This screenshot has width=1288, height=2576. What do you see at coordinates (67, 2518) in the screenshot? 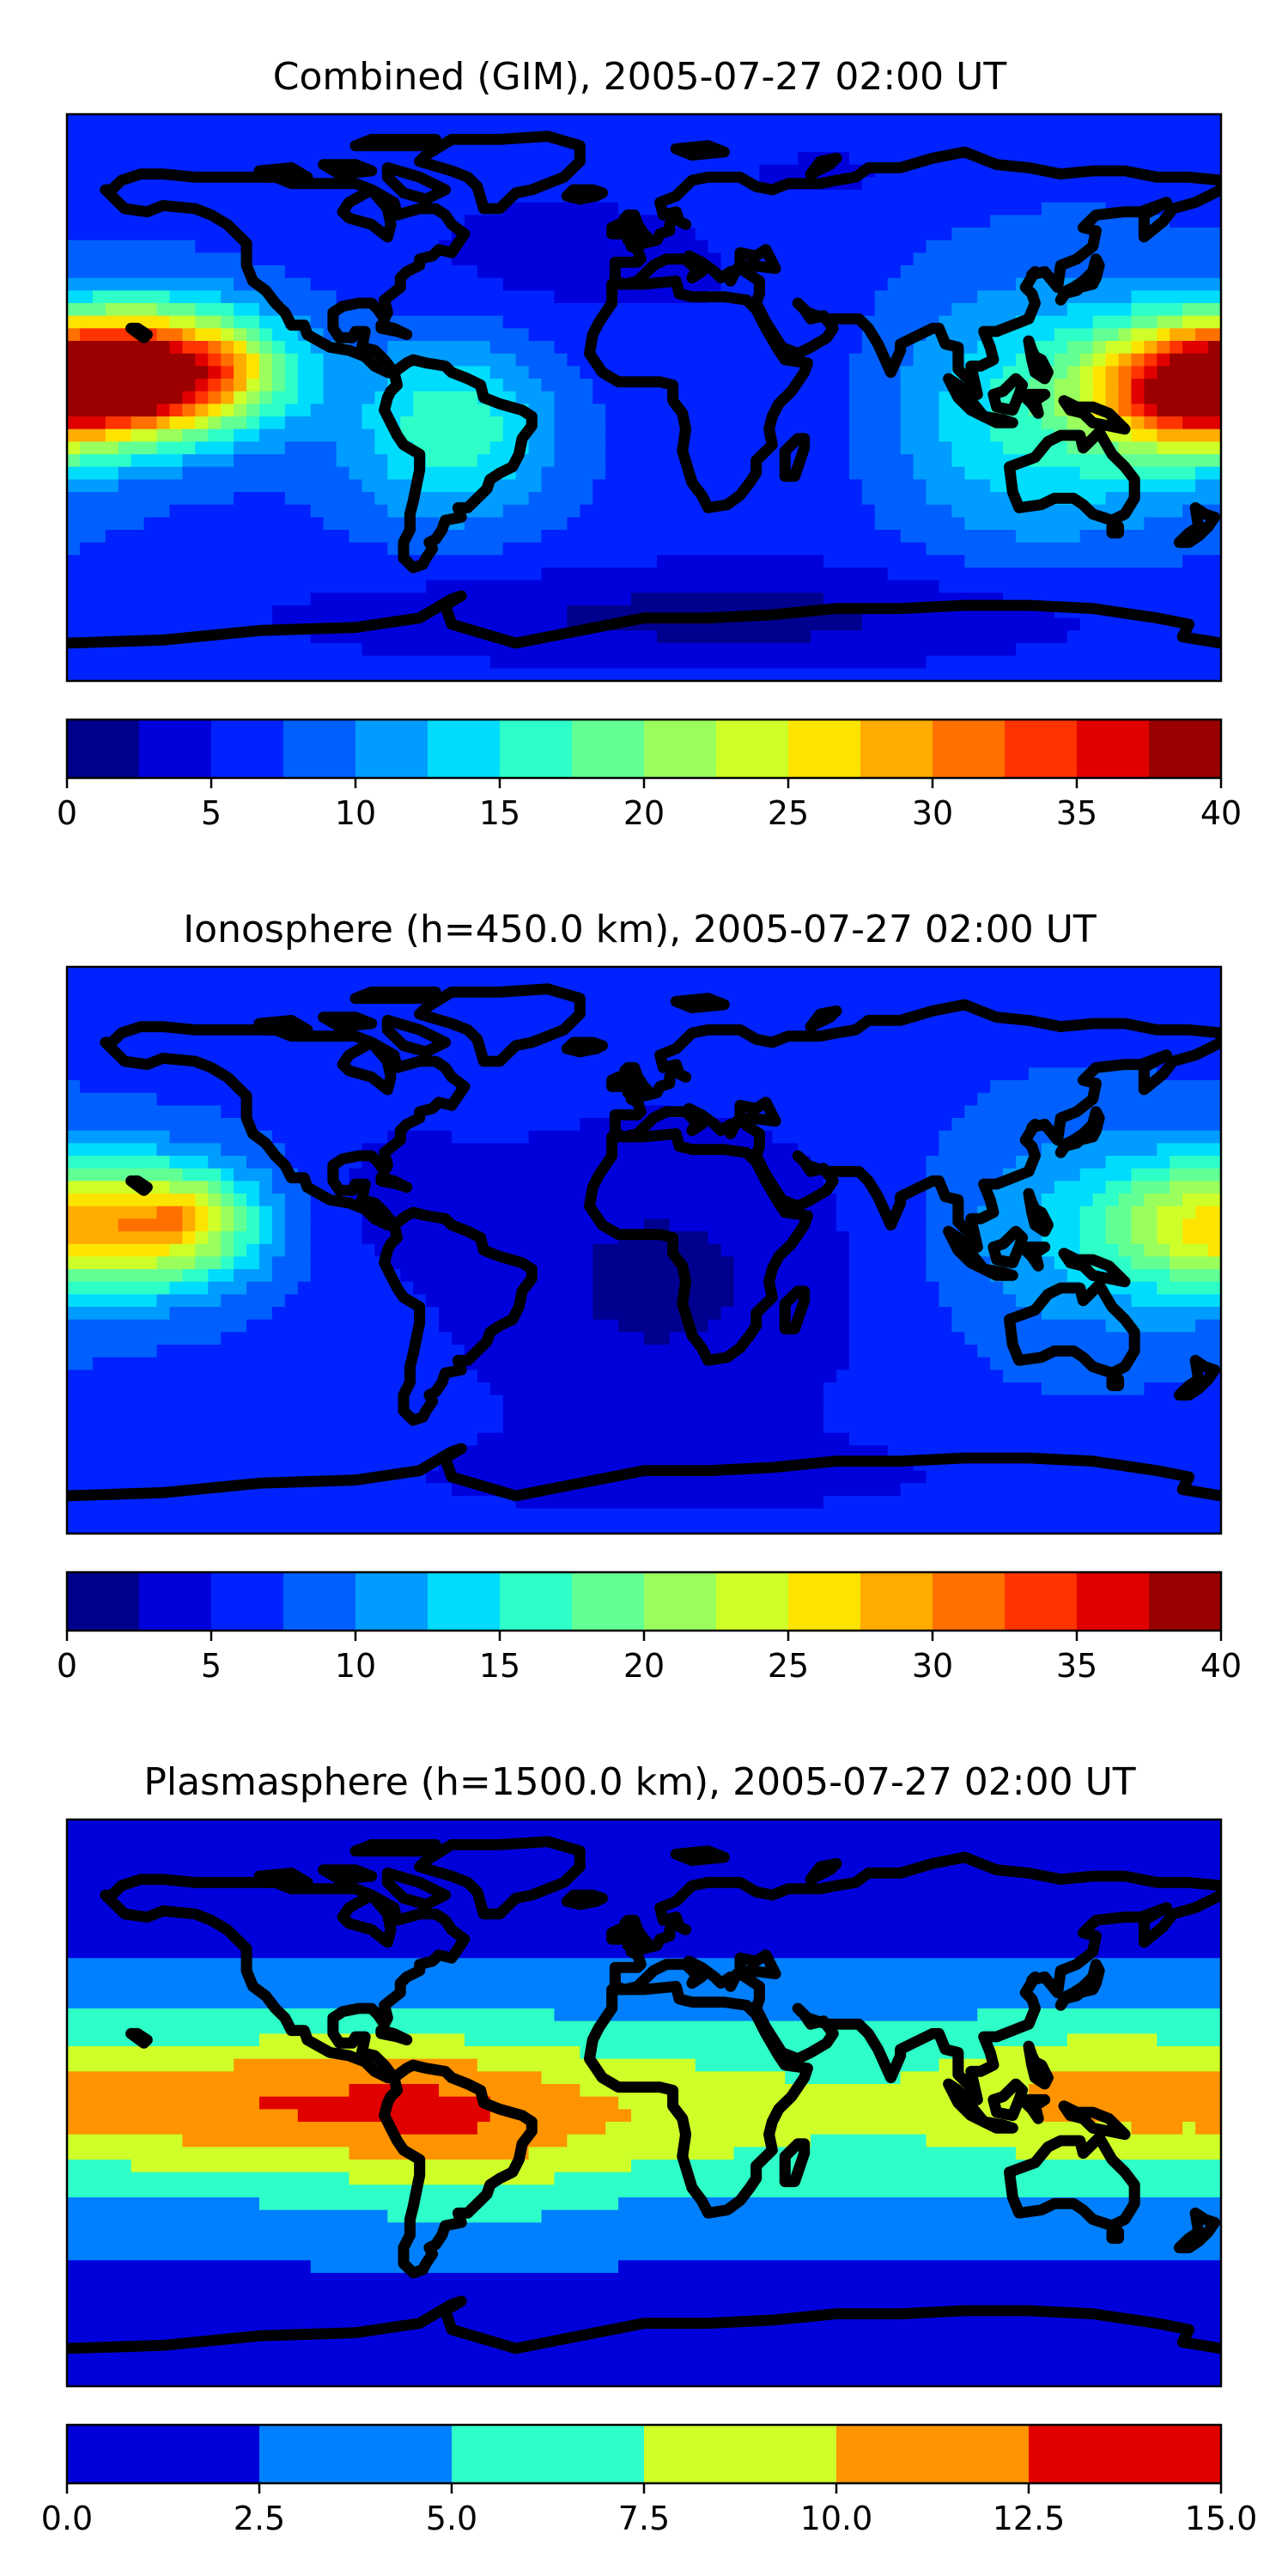
I see `colorbar-tick-label: 0.0` at bounding box center [67, 2518].